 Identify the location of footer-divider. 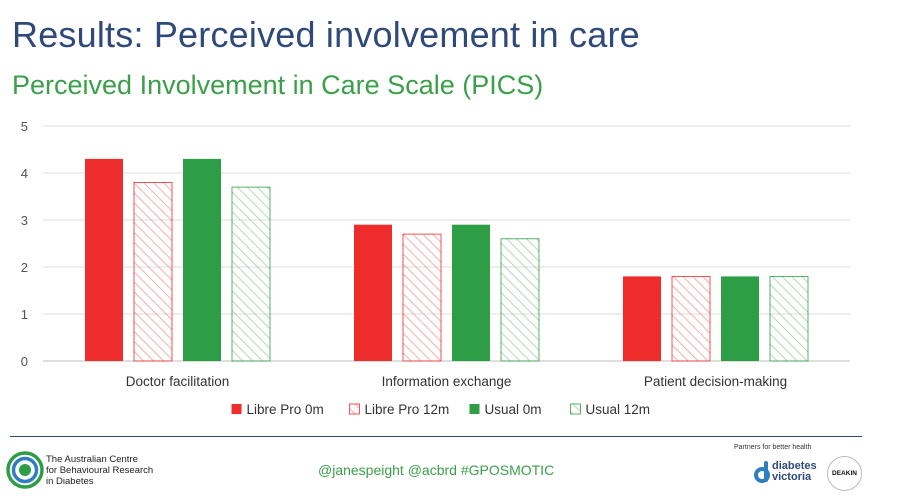
(436, 436).